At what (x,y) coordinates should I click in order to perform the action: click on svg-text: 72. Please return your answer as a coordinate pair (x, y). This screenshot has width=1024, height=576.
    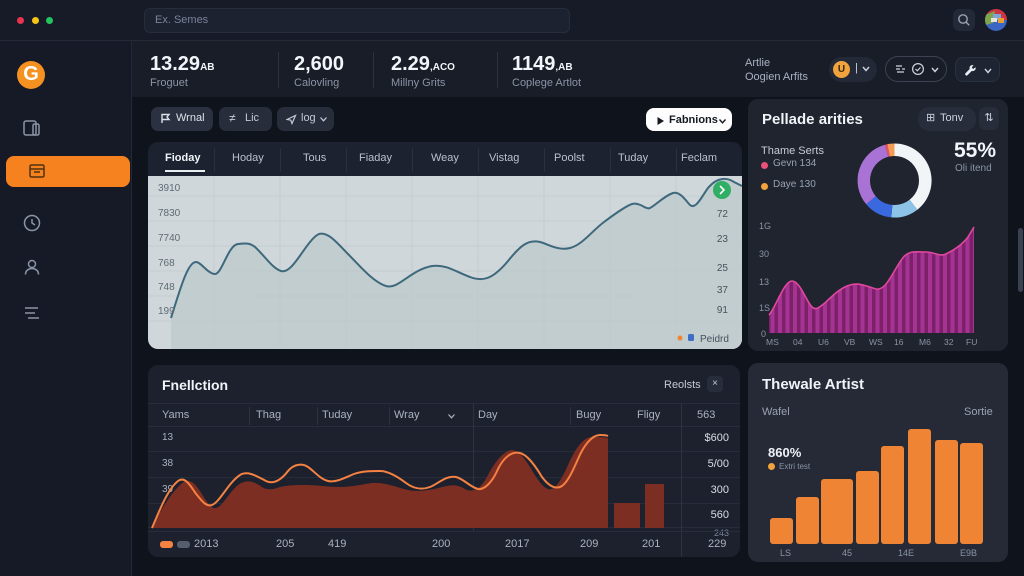
    Looking at the image, I should click on (723, 214).